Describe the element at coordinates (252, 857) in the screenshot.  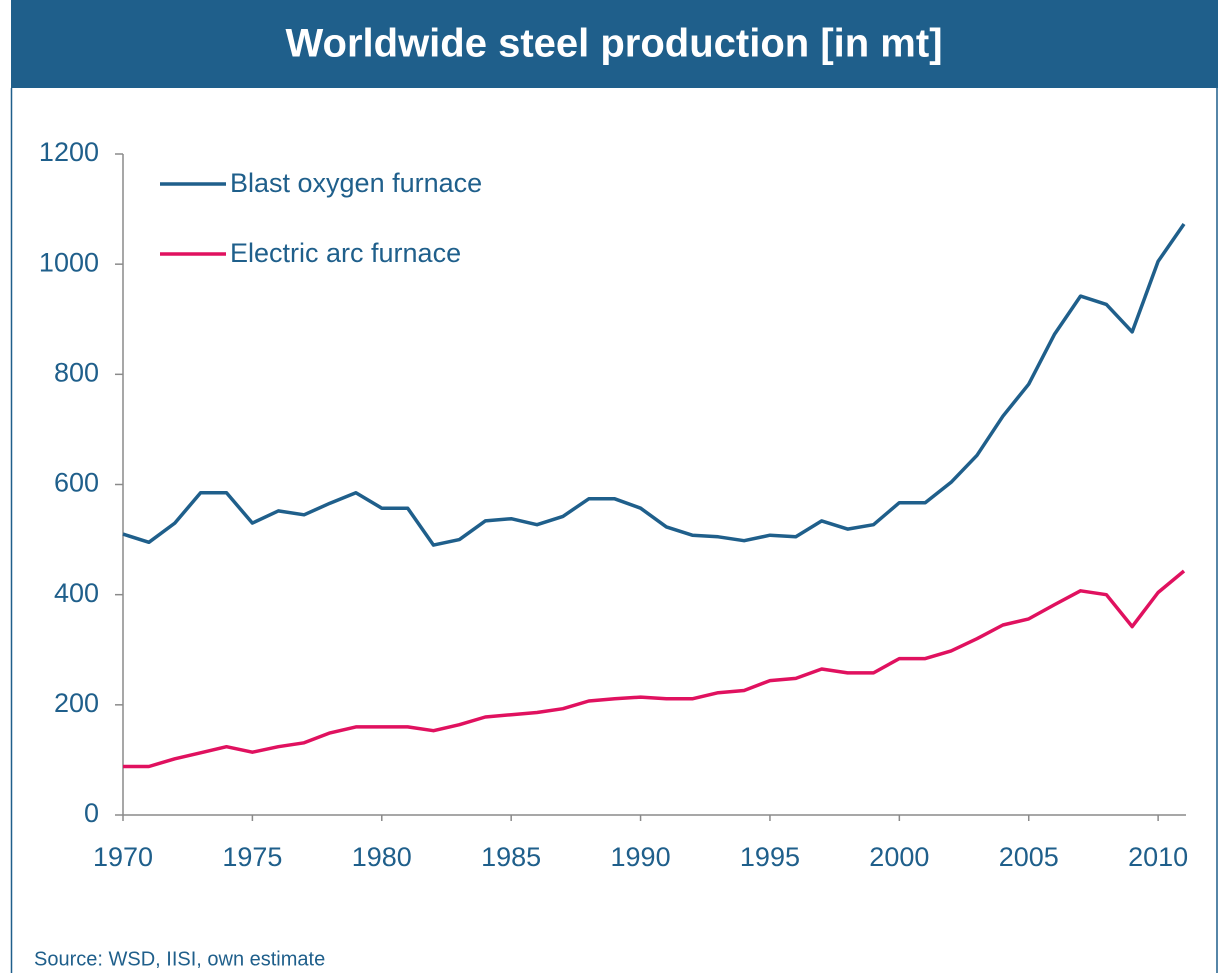
I see `x-tick-label: 1975` at that location.